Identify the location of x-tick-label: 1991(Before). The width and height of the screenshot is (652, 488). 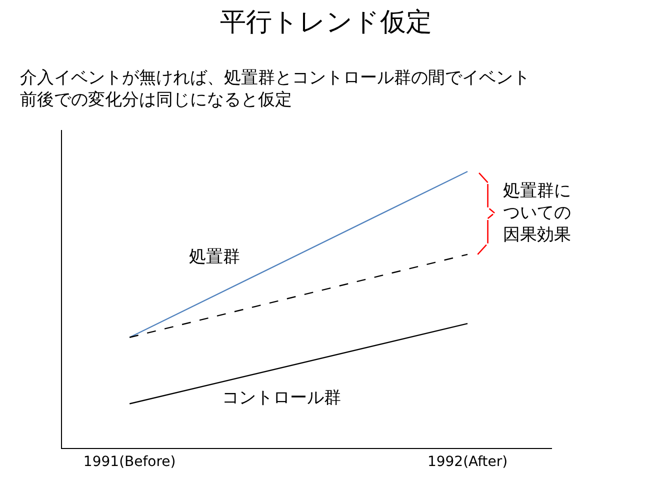
(129, 462).